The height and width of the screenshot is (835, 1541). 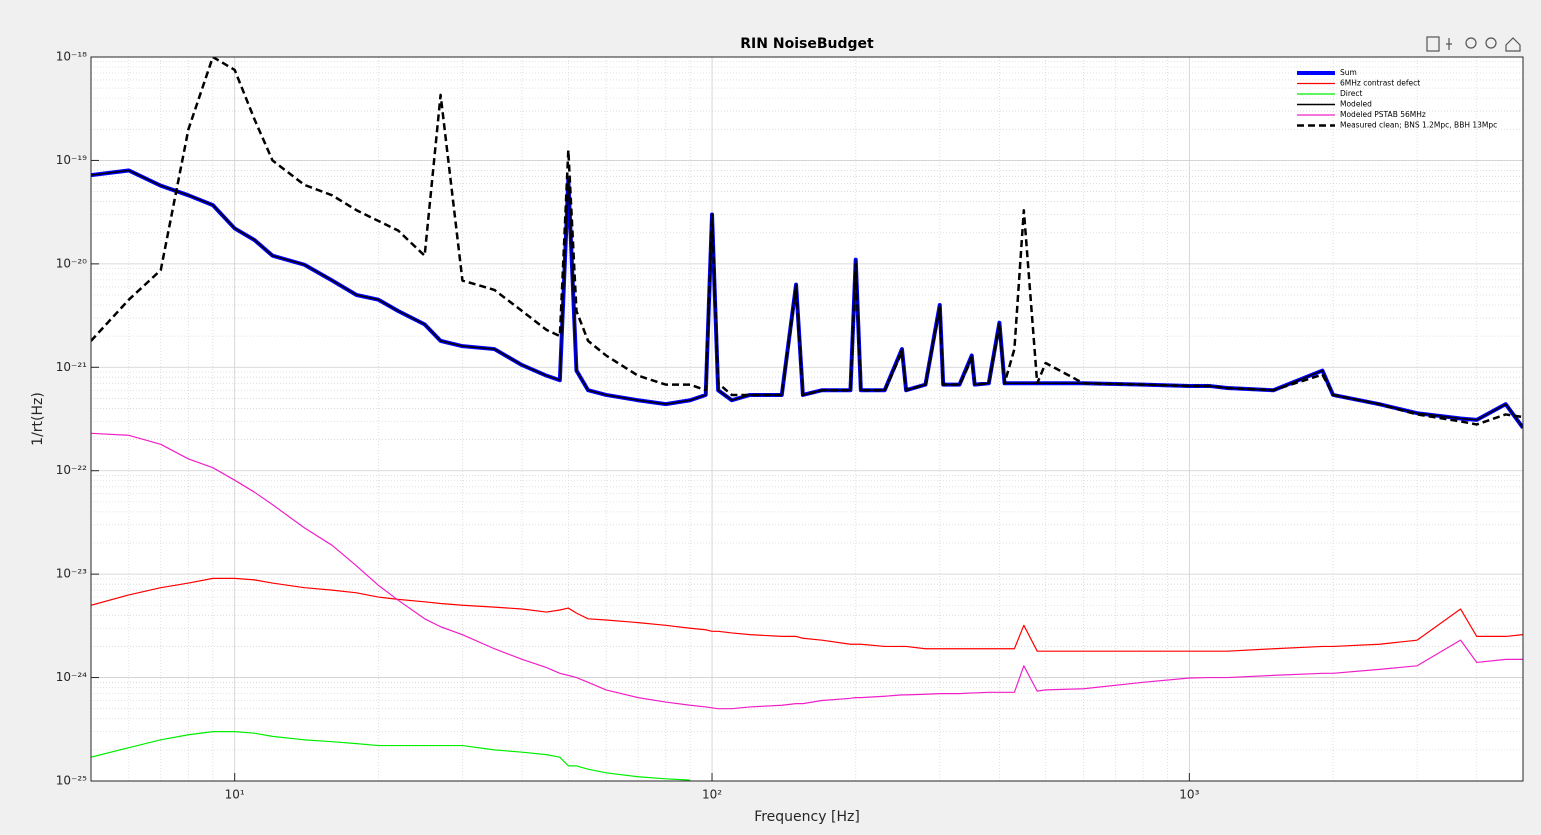 I want to click on y-tick-label: 10⁻¹⁸, so click(x=71, y=57).